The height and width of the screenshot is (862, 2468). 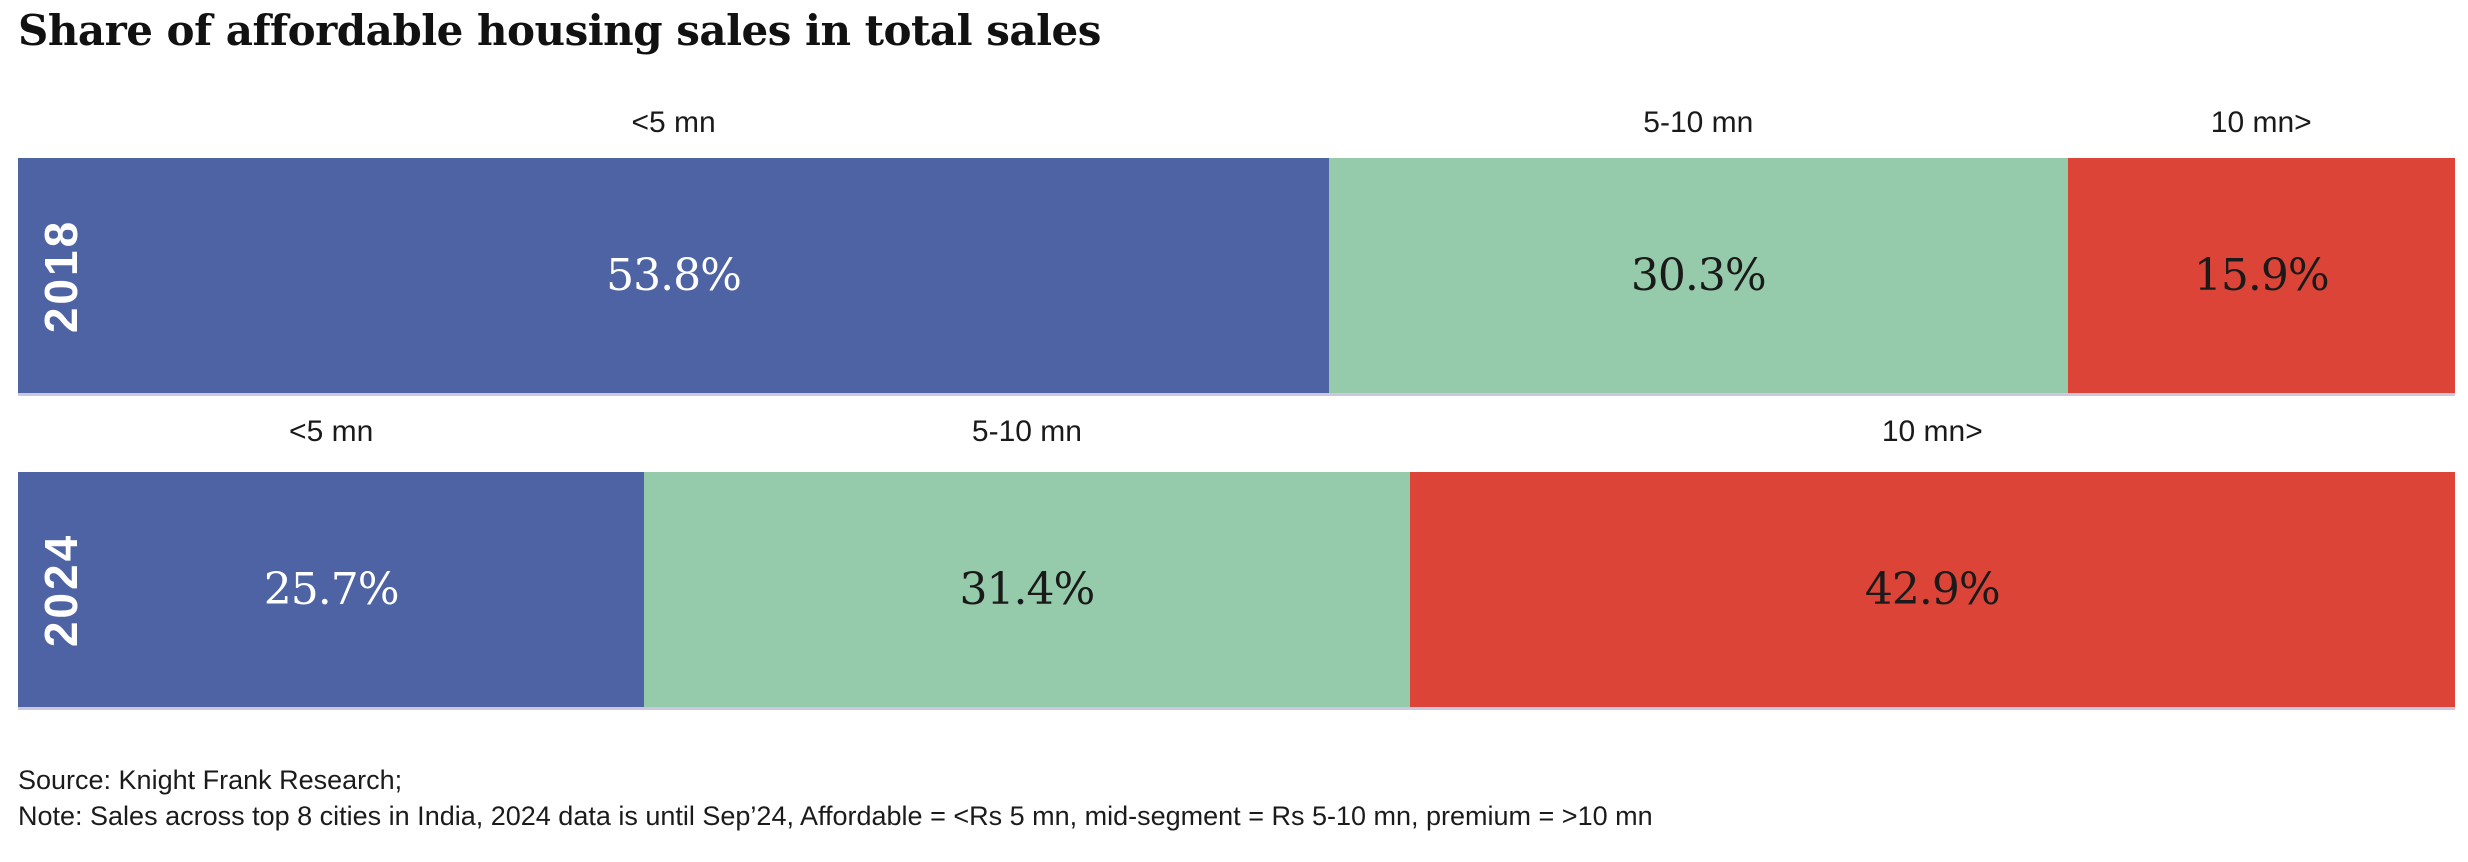 I want to click on year-label: 2018, so click(x=61, y=275).